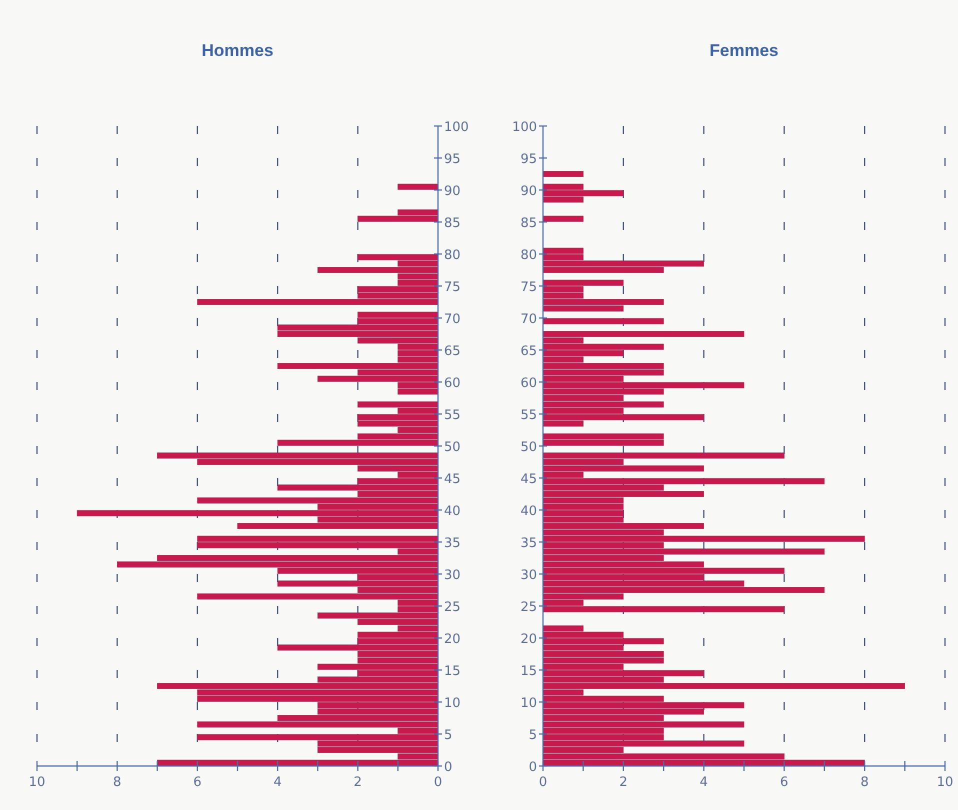  What do you see at coordinates (238, 50) in the screenshot?
I see `chart-title: Hommes` at bounding box center [238, 50].